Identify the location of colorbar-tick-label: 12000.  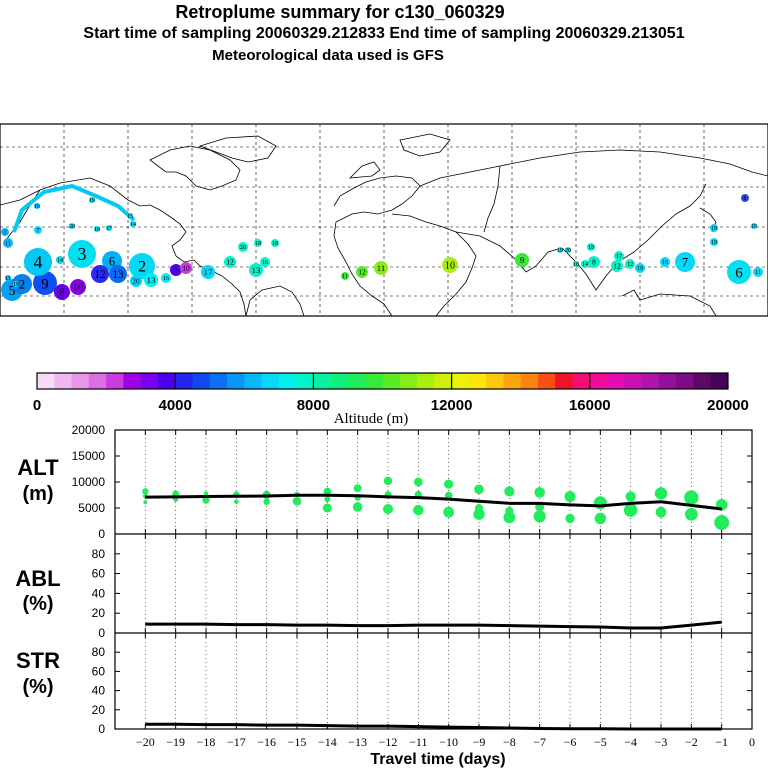
(452, 405).